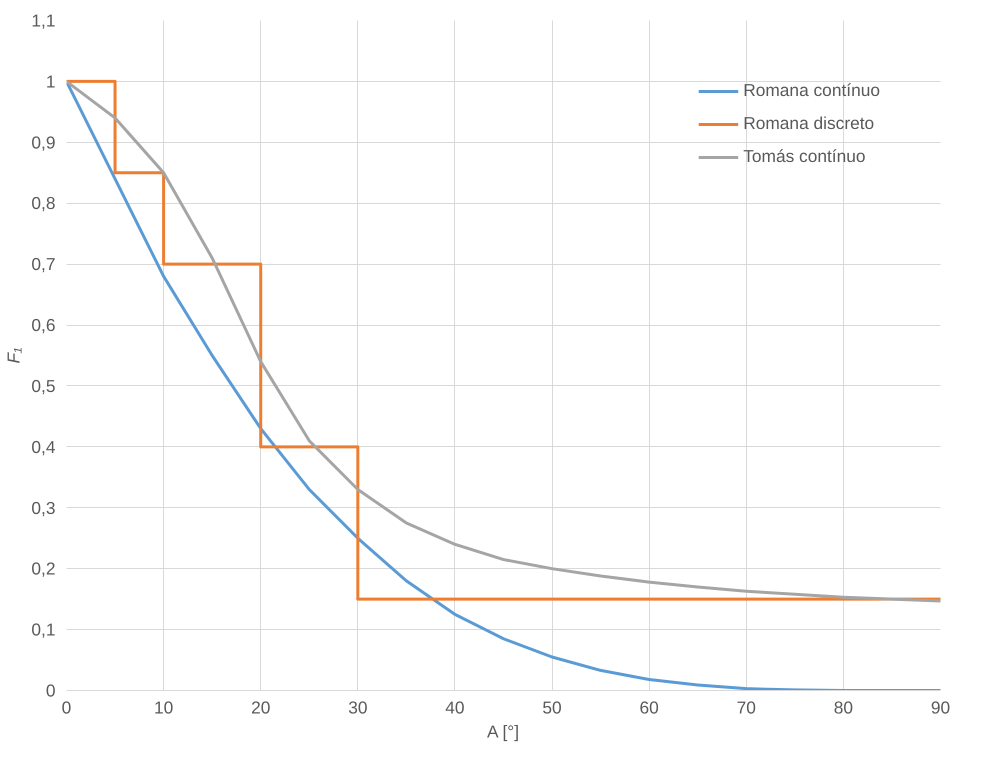  I want to click on y-tick-label: 0,8, so click(43, 203).